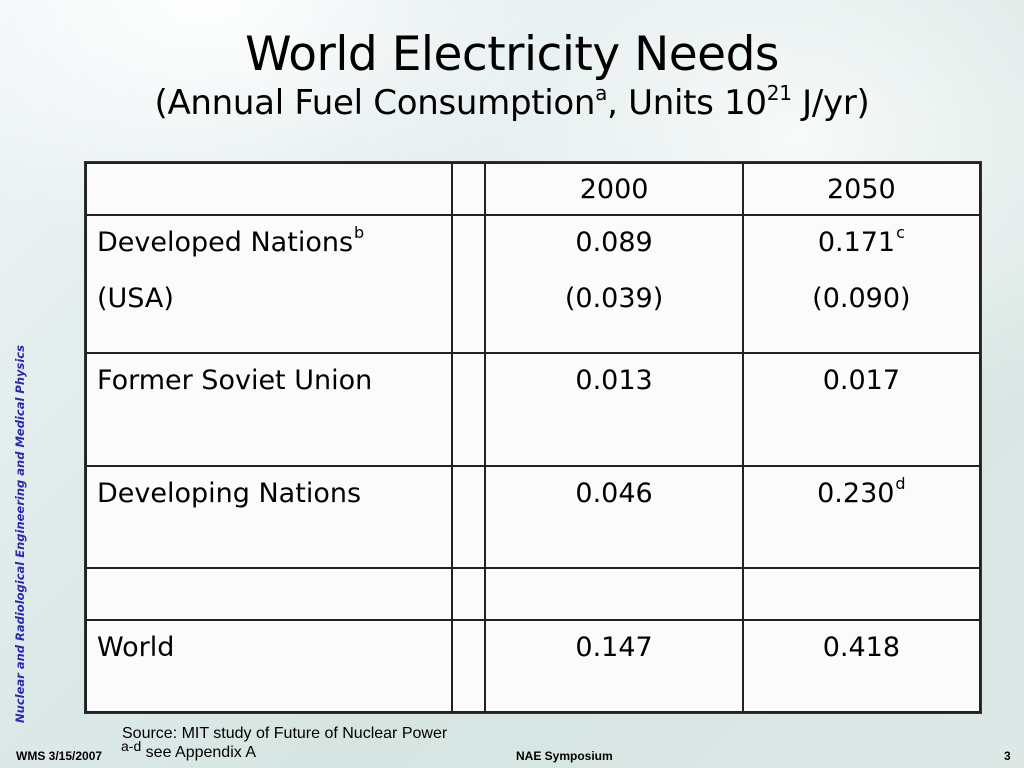 This screenshot has width=1024, height=768. What do you see at coordinates (861, 189) in the screenshot?
I see `header-2050: 2050` at bounding box center [861, 189].